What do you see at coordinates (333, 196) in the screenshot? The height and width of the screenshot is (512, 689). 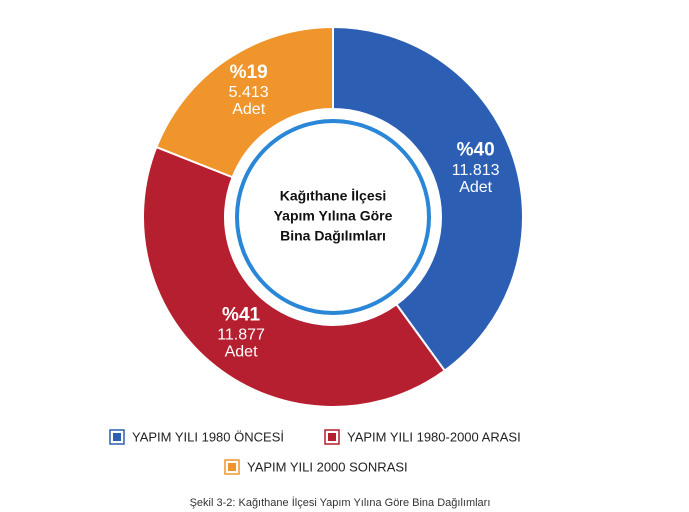 I see `center-title: Kağıthane İlçesi` at bounding box center [333, 196].